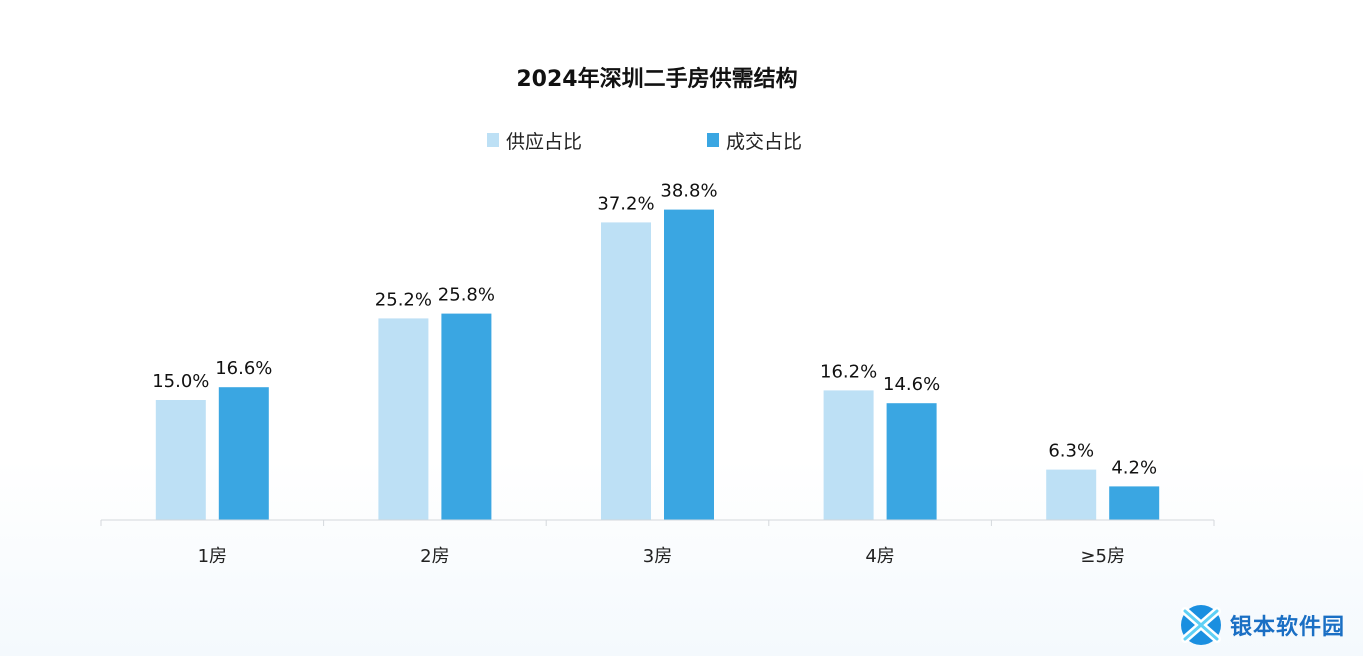 This screenshot has height=656, width=1363. I want to click on x-tick-label-4: 4房, so click(879, 556).